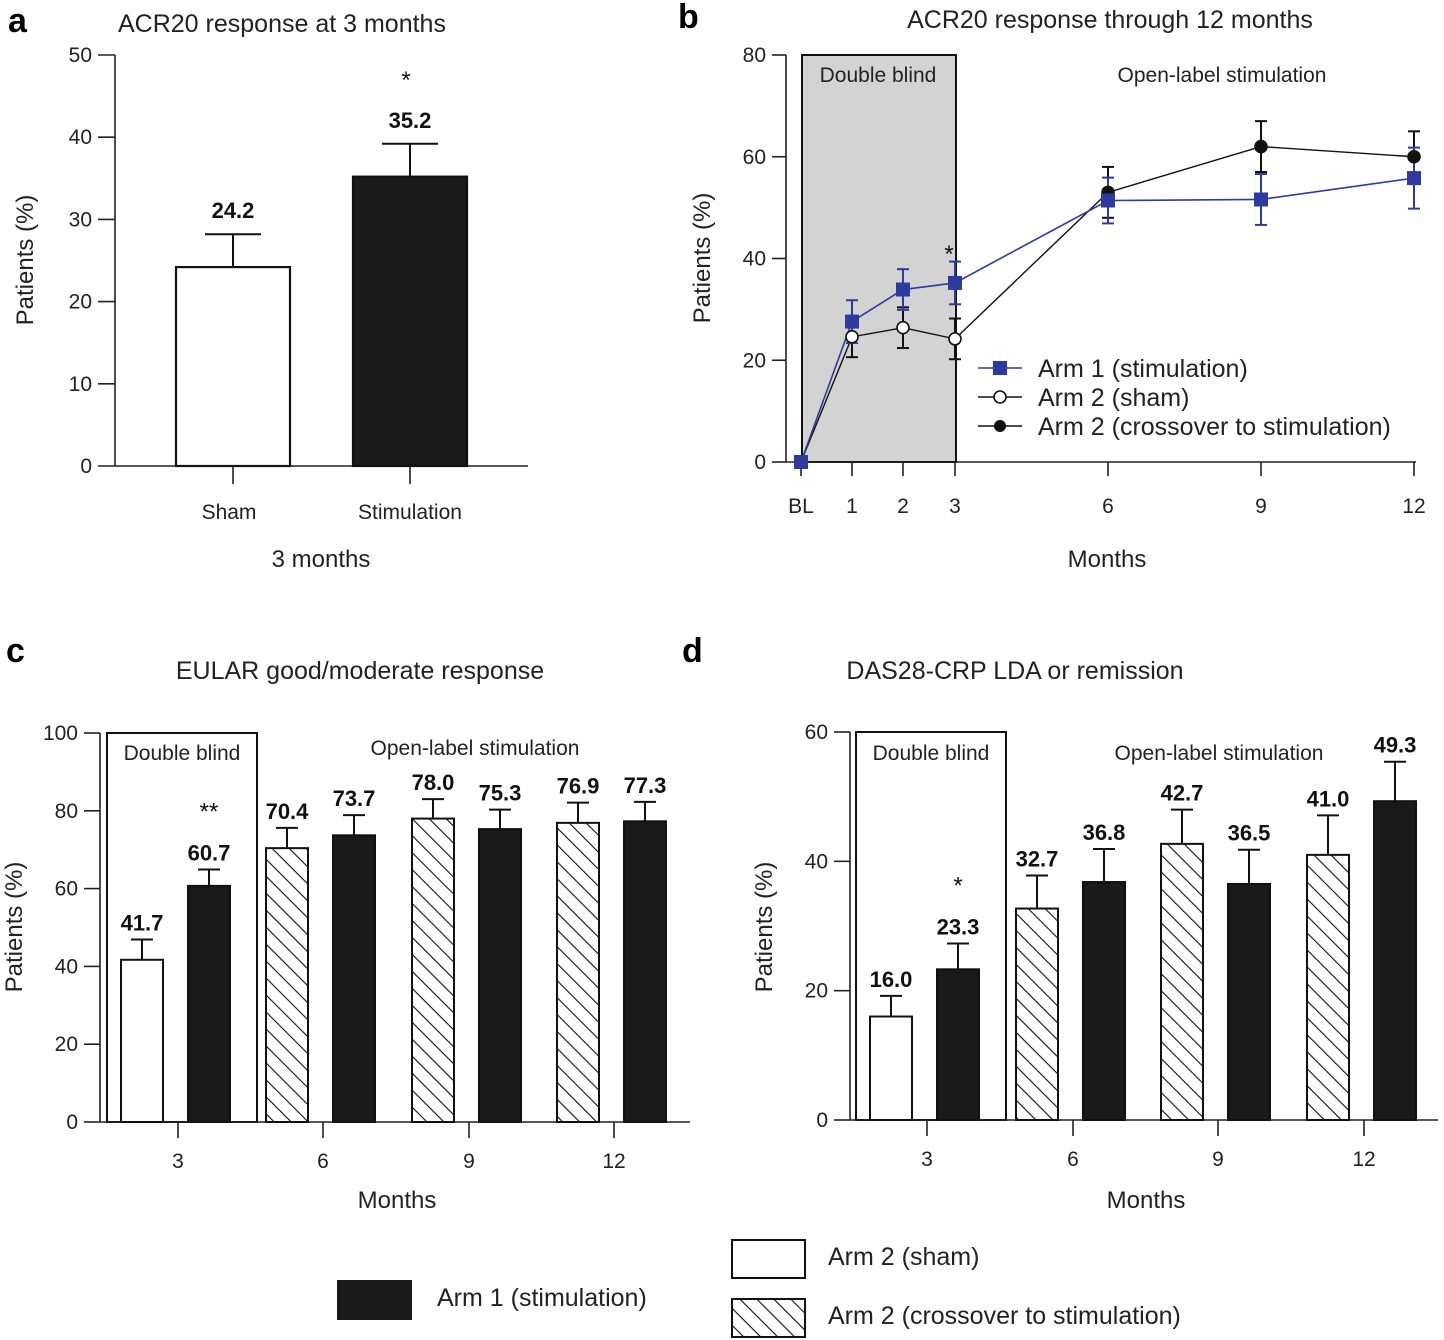 This screenshot has height=1340, width=1444. Describe the element at coordinates (500, 793) in the screenshot. I see `panel-c-value-label: 75.3` at that location.